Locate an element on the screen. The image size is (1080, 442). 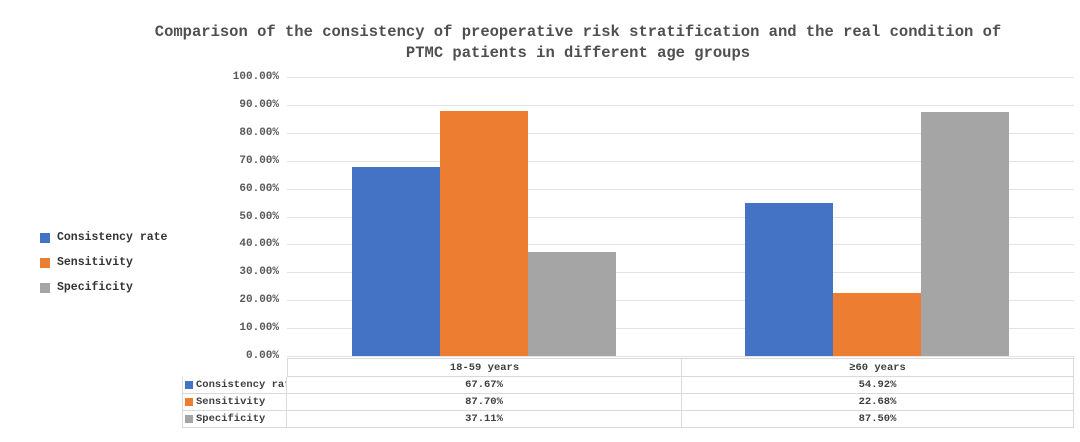
table-cell-specificity-60-plus: 87.50% is located at coordinates (878, 419).